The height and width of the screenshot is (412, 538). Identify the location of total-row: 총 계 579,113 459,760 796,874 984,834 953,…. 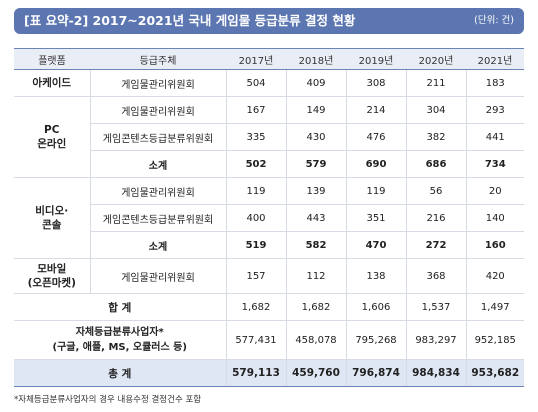
(269, 373).